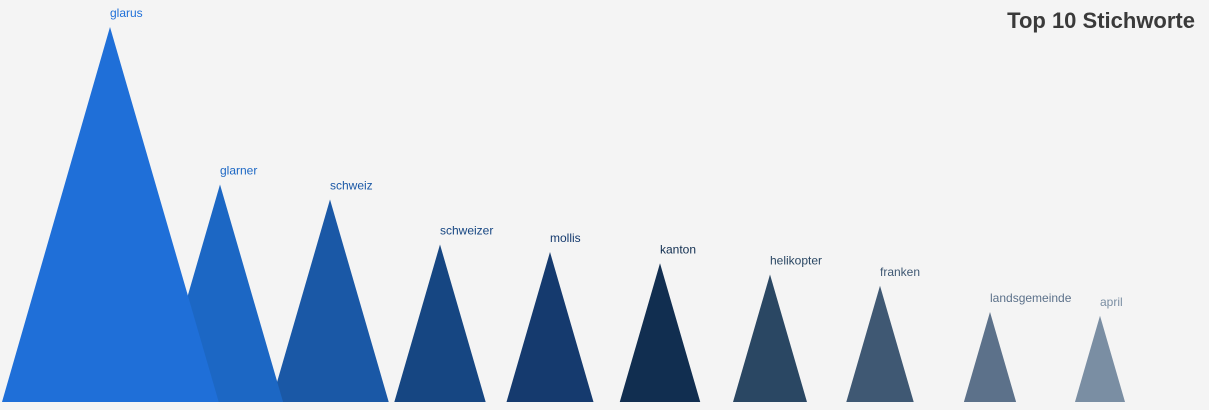  Describe the element at coordinates (880, 343) in the screenshot. I see `peak-franken` at that location.